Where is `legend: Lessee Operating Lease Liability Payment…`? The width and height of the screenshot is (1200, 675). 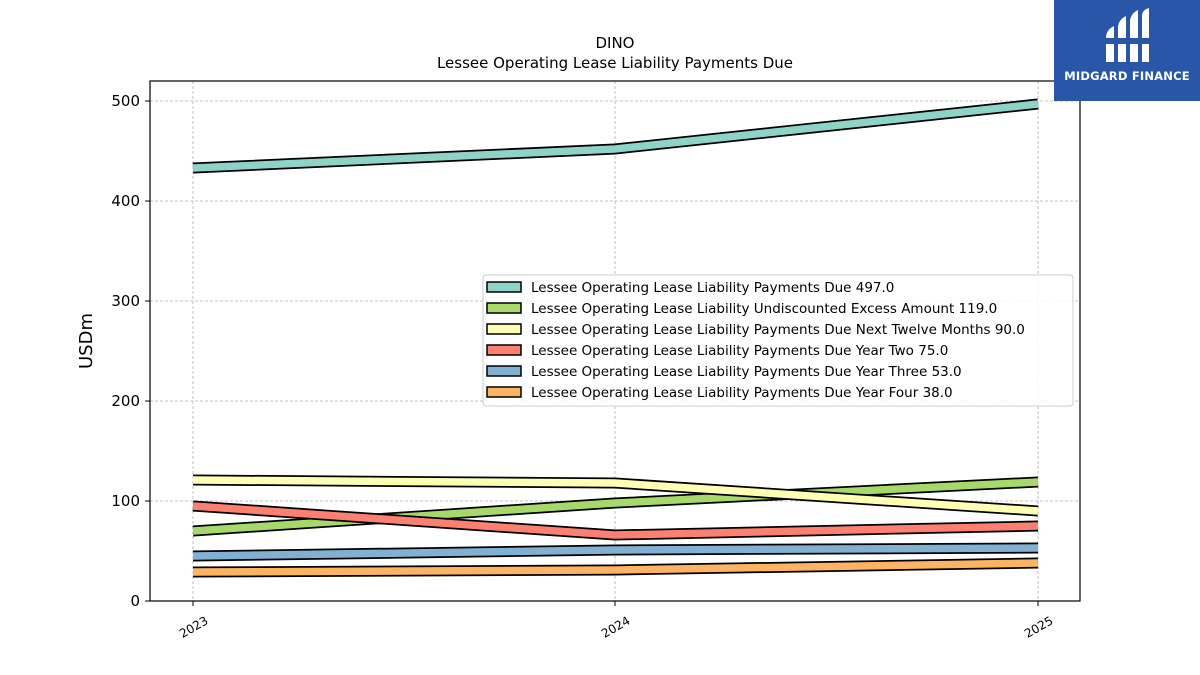
legend: Lessee Operating Lease Liability Payment… is located at coordinates (778, 340).